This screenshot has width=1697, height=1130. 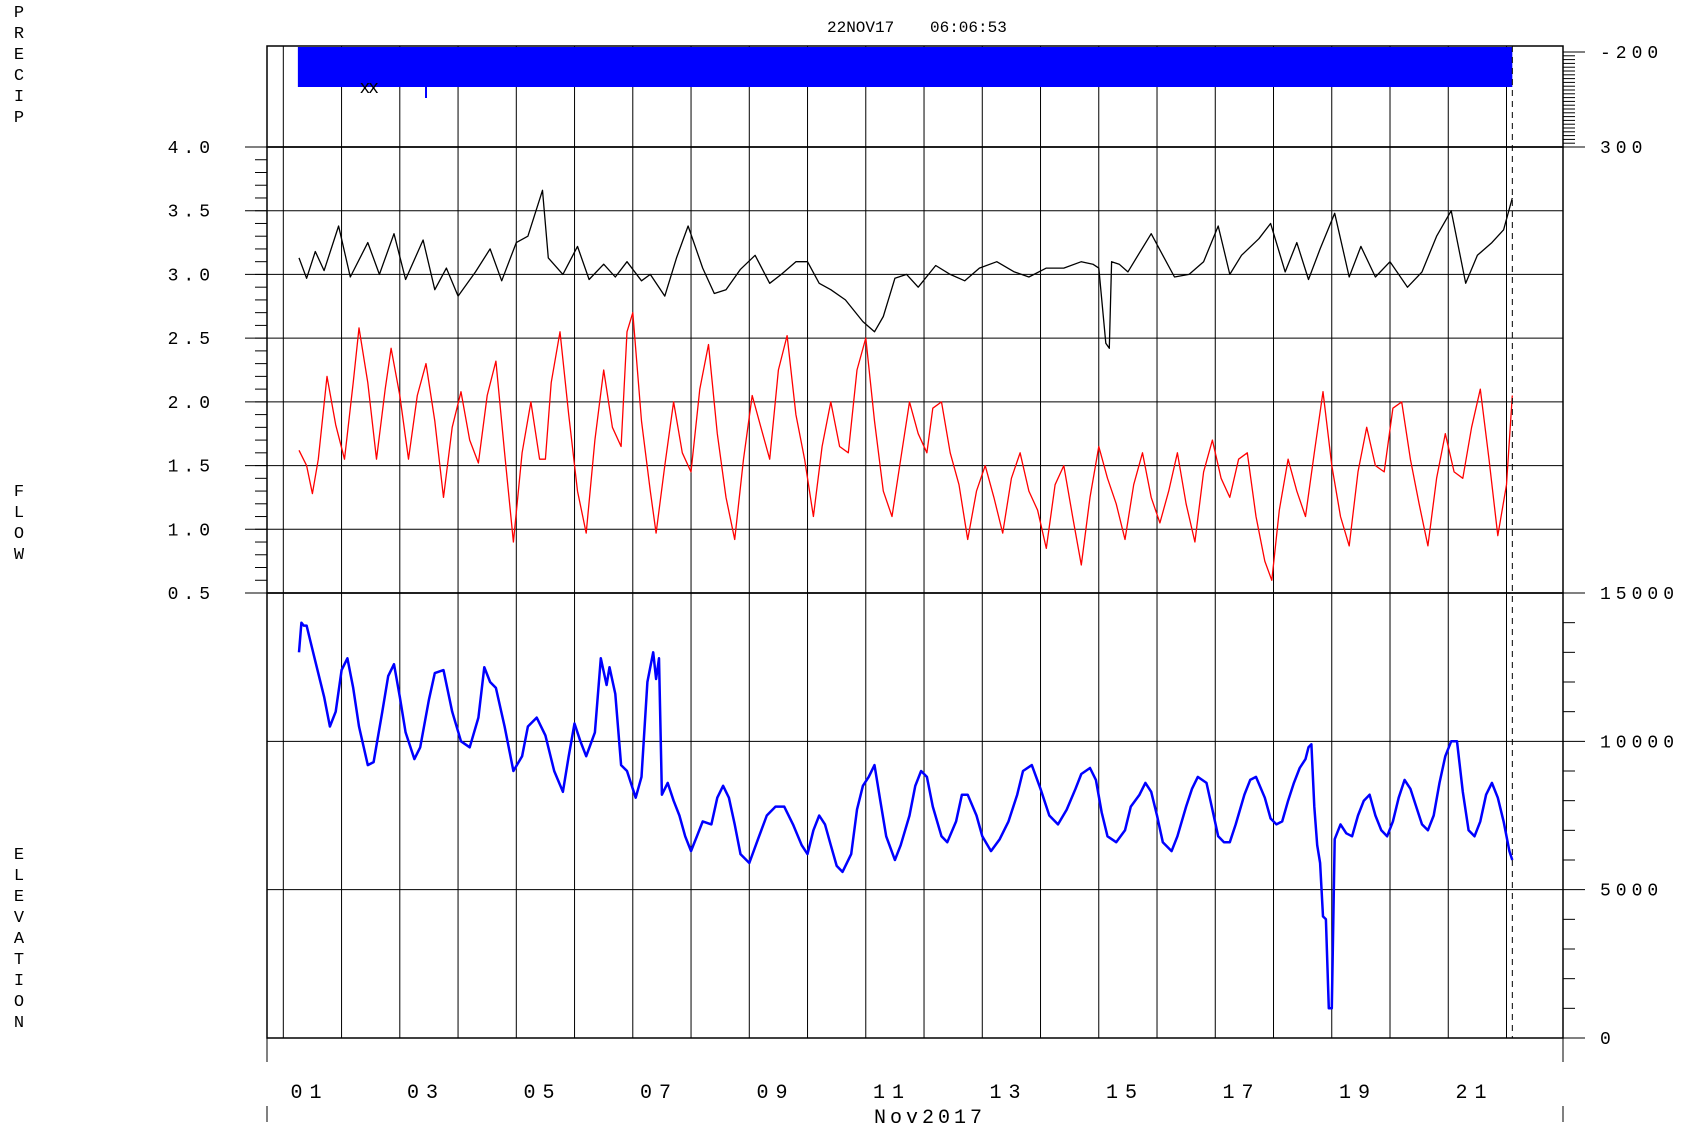 I want to click on precip-label-letter: R, so click(x=19, y=34).